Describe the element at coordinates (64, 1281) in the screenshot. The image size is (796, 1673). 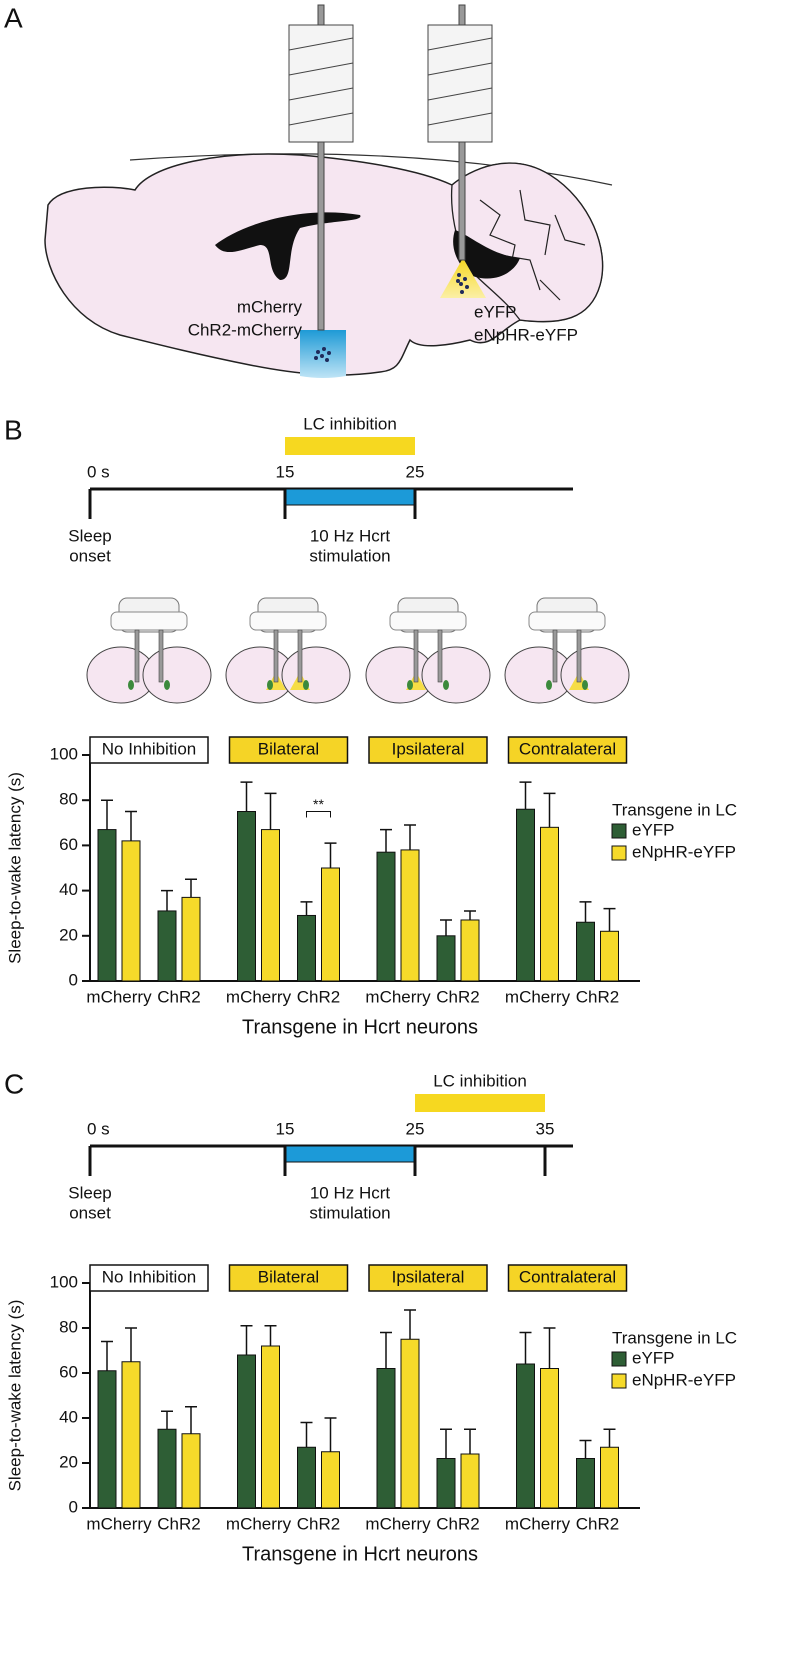
I see `y-tick-label: 100` at that location.